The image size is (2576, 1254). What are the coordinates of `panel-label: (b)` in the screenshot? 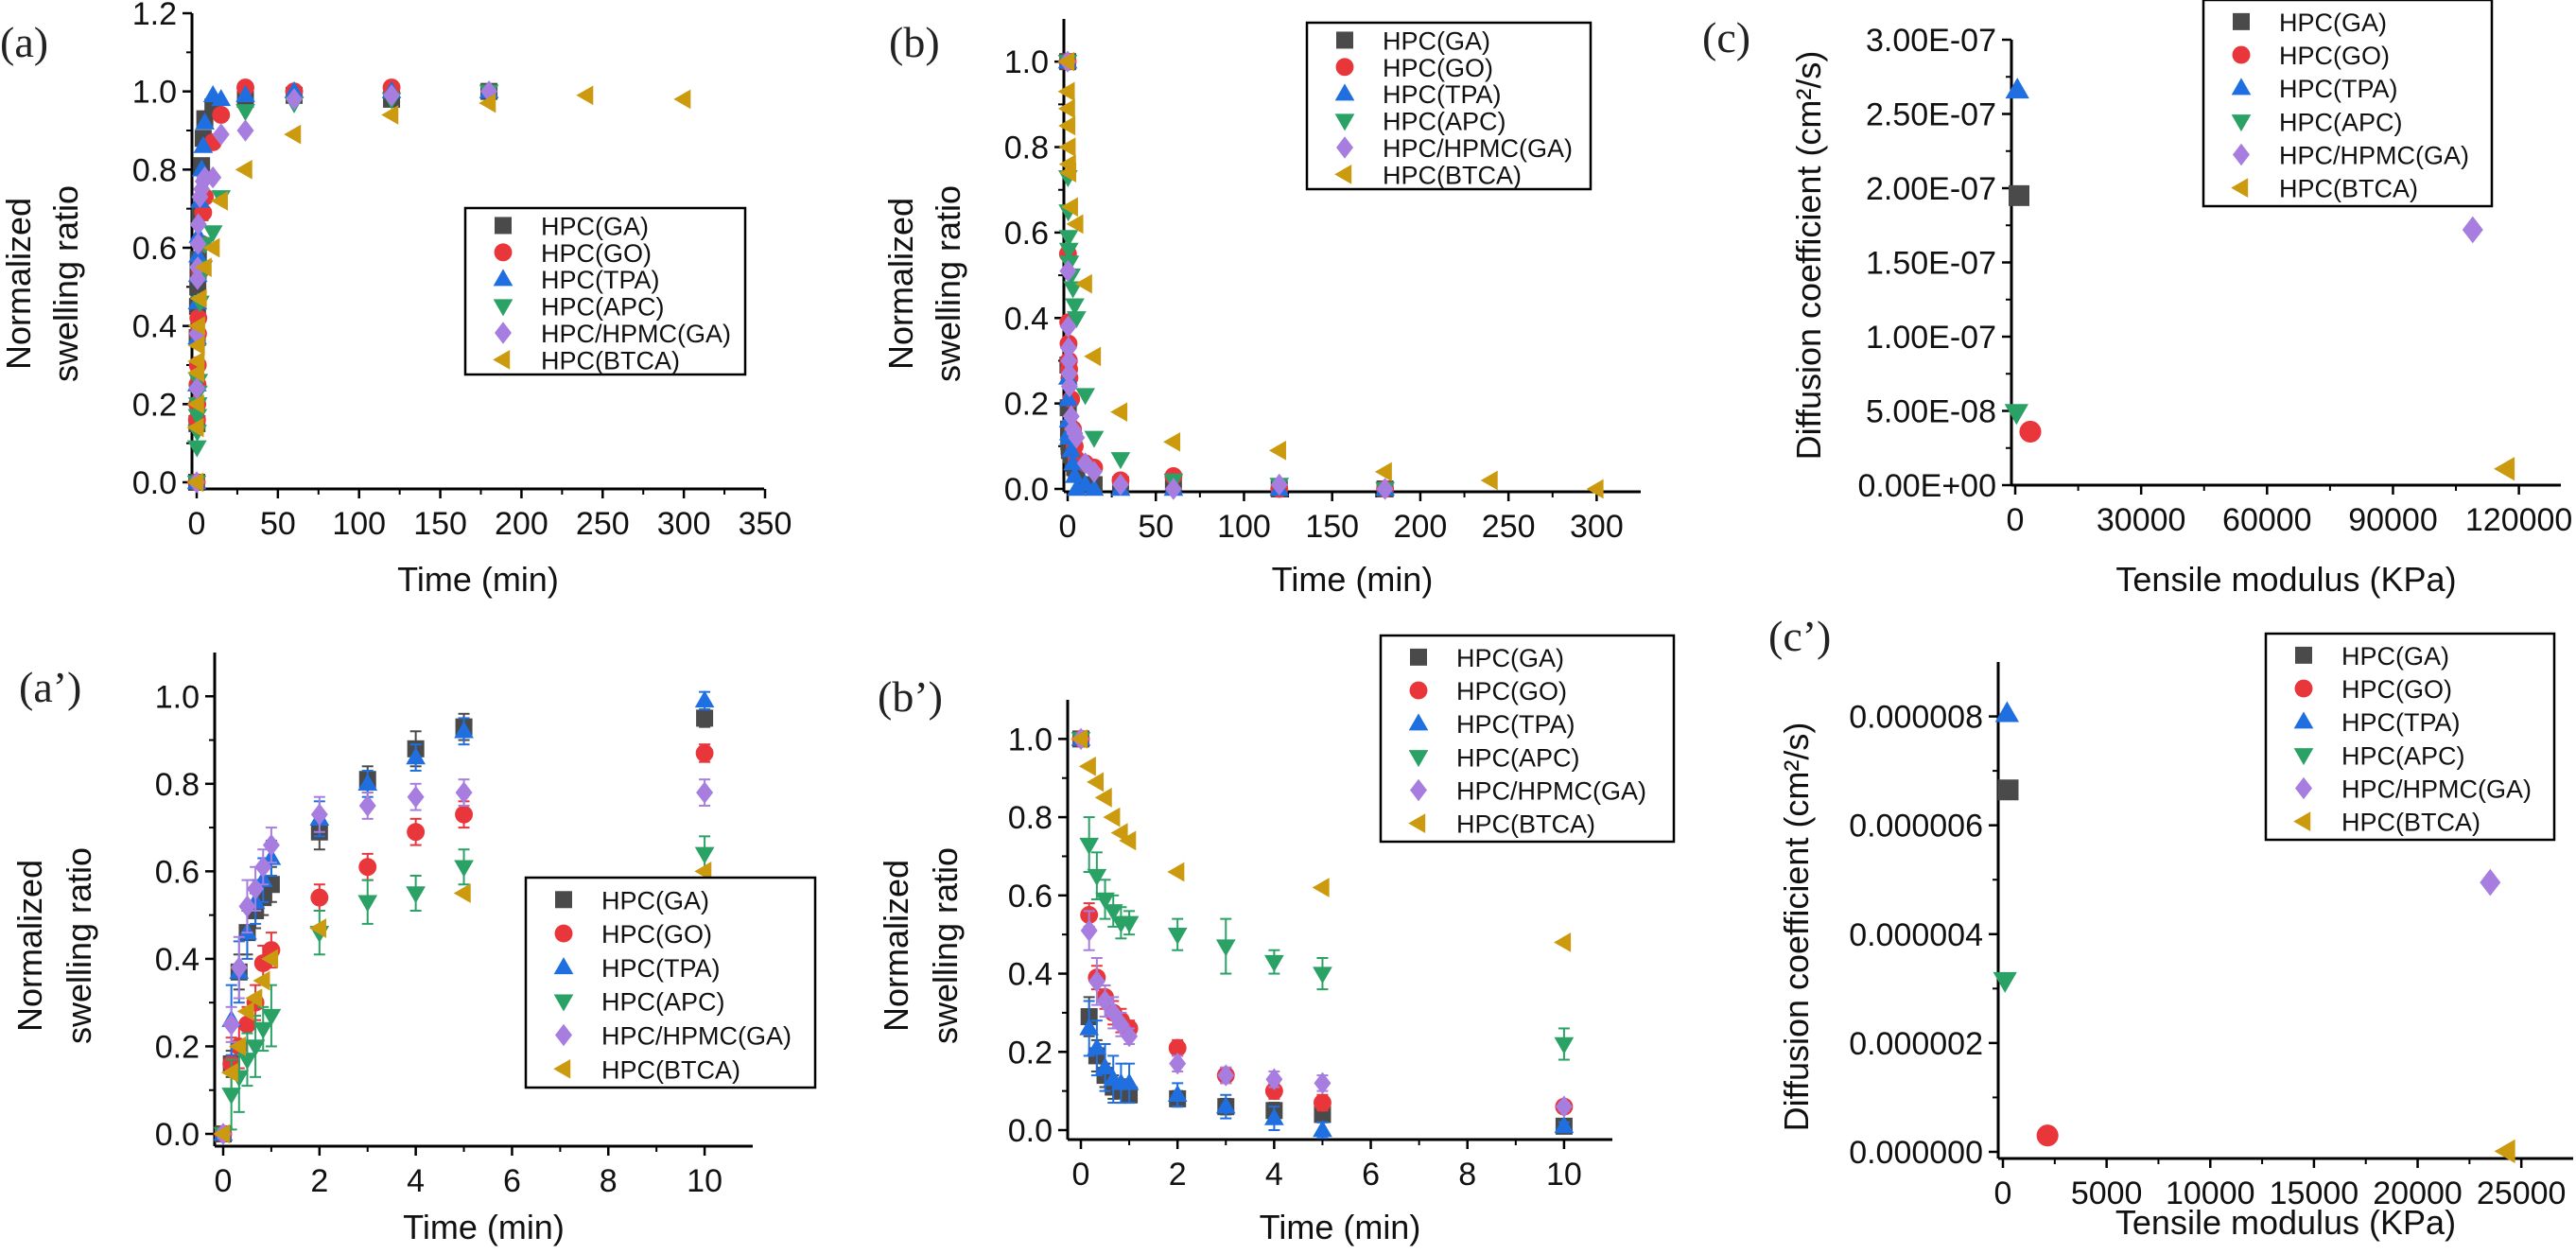 It's located at (914, 42).